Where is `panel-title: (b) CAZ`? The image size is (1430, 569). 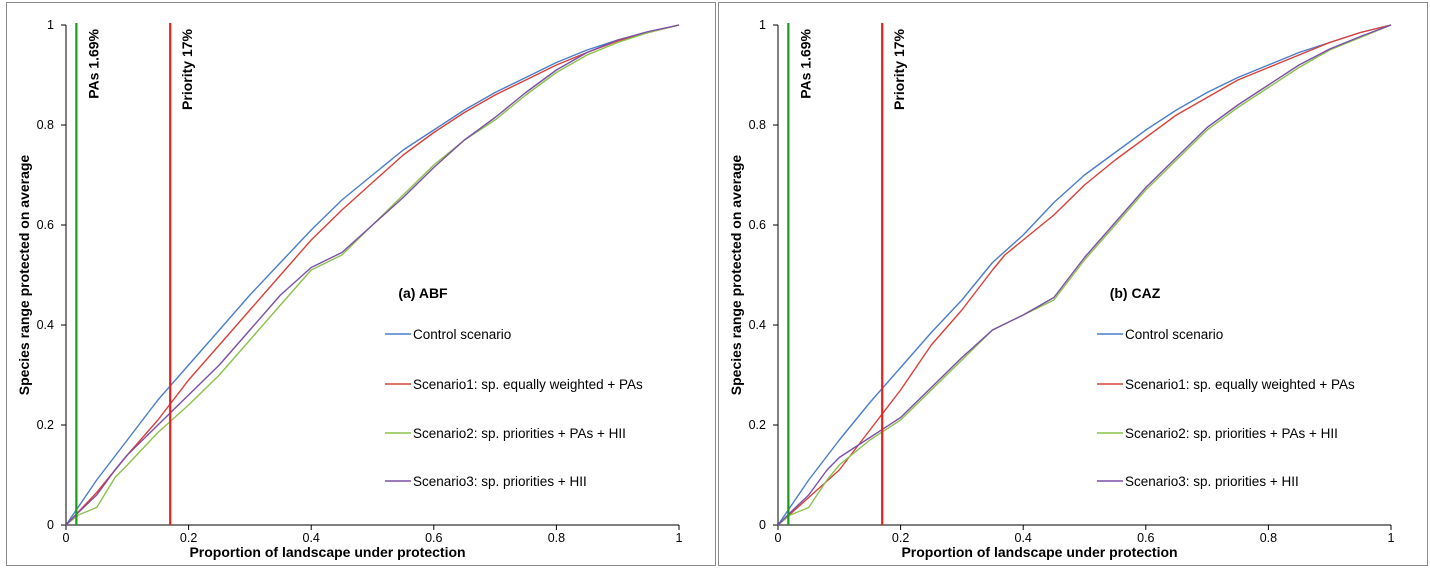
panel-title: (b) CAZ is located at coordinates (1135, 293).